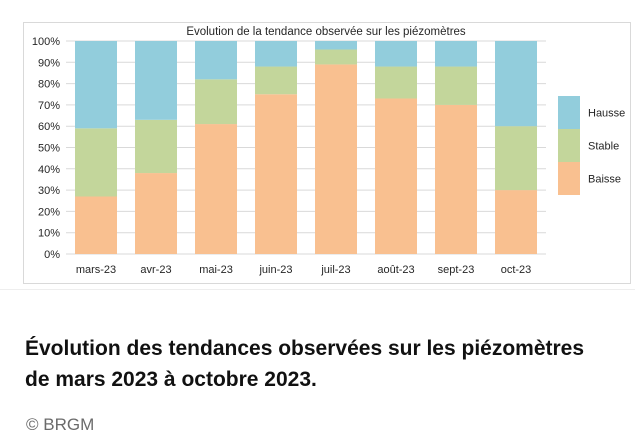 The image size is (635, 445). What do you see at coordinates (275, 270) in the screenshot?
I see `x-tick-label: juin-23` at bounding box center [275, 270].